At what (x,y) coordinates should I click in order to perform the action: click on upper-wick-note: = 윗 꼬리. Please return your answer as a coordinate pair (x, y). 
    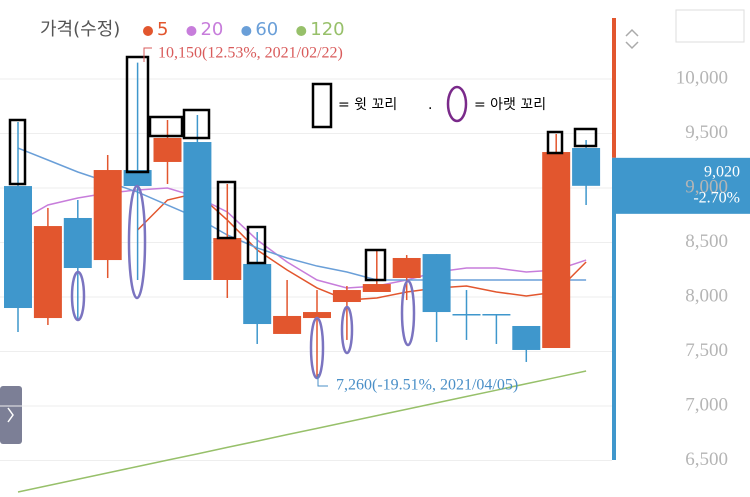
    Looking at the image, I should click on (367, 105).